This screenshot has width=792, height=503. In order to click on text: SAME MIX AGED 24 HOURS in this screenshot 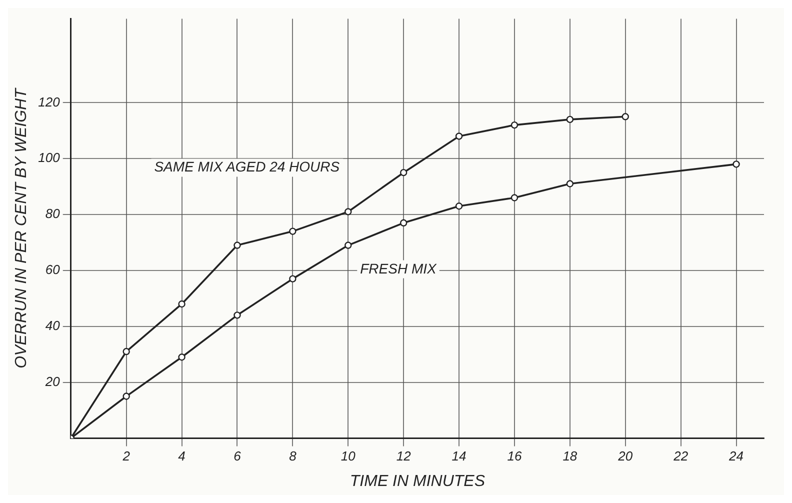, I will do `click(247, 166)`.